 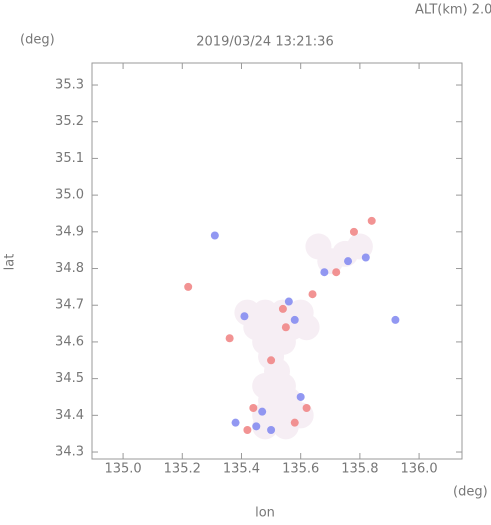 What do you see at coordinates (69, 341) in the screenshot?
I see `y-tick-label: 34.6` at bounding box center [69, 341].